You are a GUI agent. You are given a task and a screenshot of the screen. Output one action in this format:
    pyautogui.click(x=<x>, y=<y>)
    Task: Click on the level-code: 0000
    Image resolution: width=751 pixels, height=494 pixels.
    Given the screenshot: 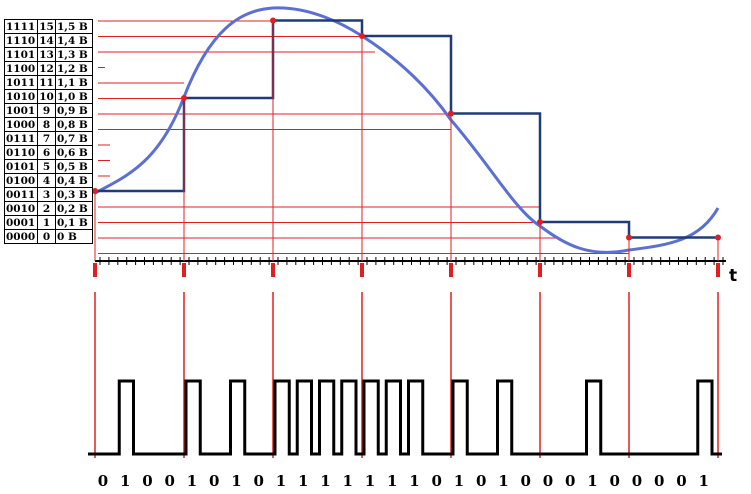 What is the action you would take?
    pyautogui.click(x=21, y=236)
    